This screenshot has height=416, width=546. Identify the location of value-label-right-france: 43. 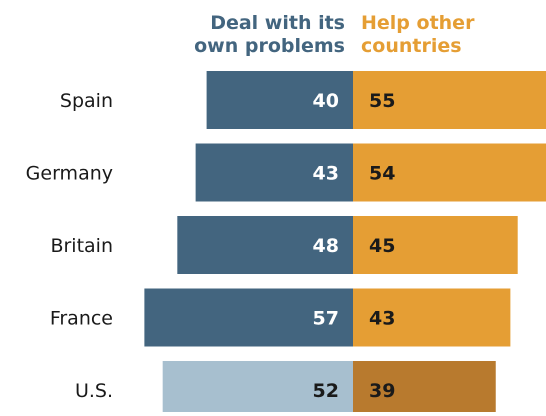
(382, 319).